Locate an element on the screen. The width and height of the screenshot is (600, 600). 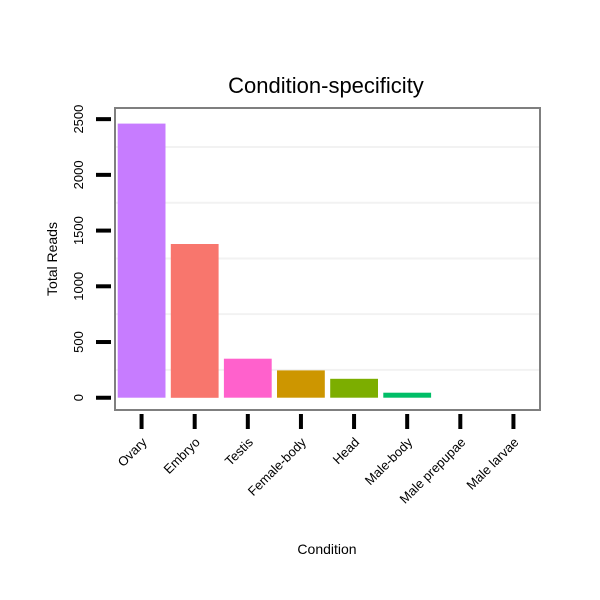
y-tick-label: 500 is located at coordinates (78, 342).